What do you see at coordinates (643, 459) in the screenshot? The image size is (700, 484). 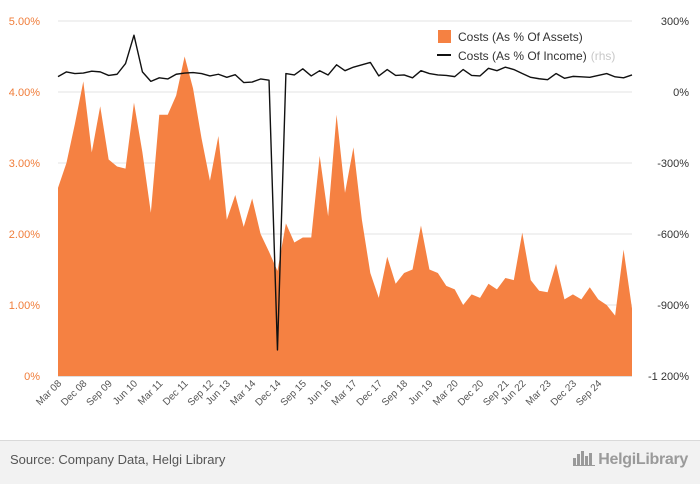 I see `brand-name: HelgiLibrary` at bounding box center [643, 459].